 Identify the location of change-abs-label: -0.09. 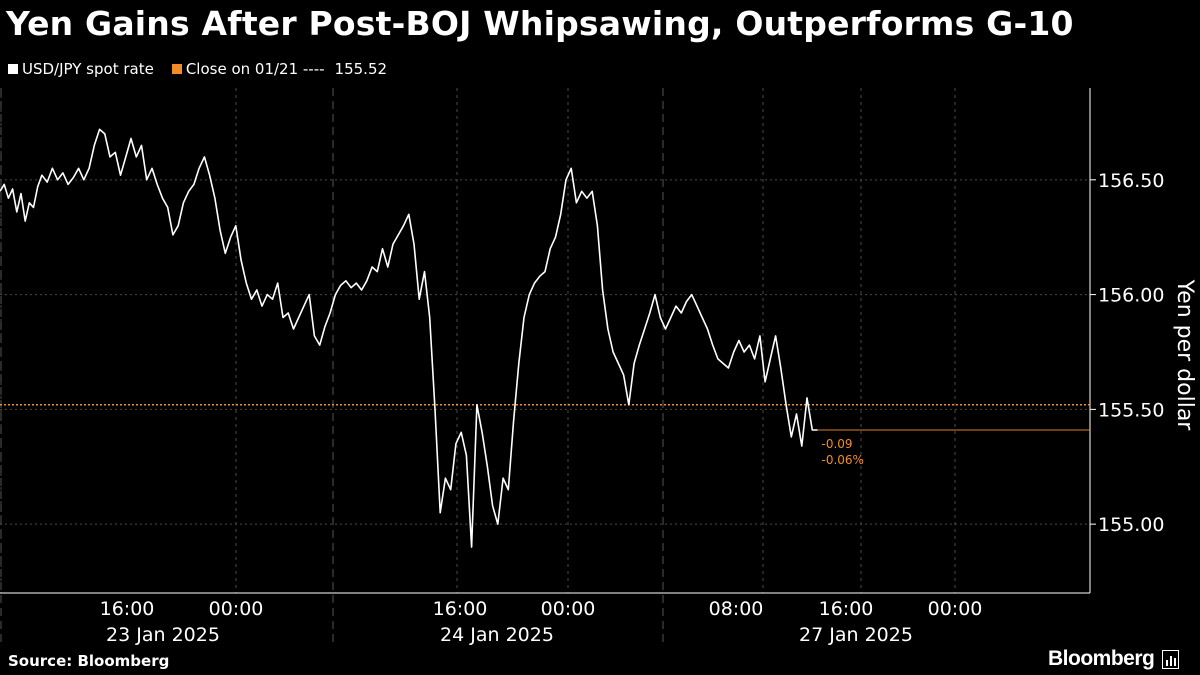
(837, 444).